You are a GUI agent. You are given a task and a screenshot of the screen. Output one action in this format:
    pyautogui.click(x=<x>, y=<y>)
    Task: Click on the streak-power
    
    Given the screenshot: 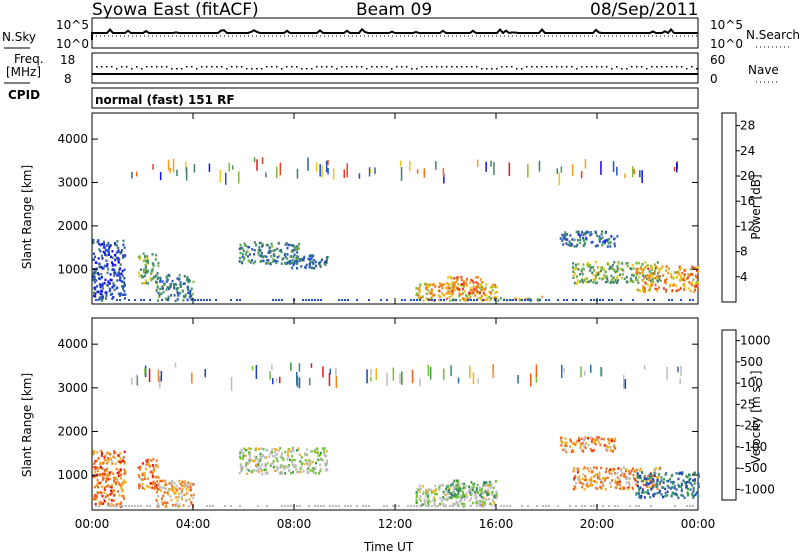 What is the action you would take?
    pyautogui.click(x=585, y=164)
    